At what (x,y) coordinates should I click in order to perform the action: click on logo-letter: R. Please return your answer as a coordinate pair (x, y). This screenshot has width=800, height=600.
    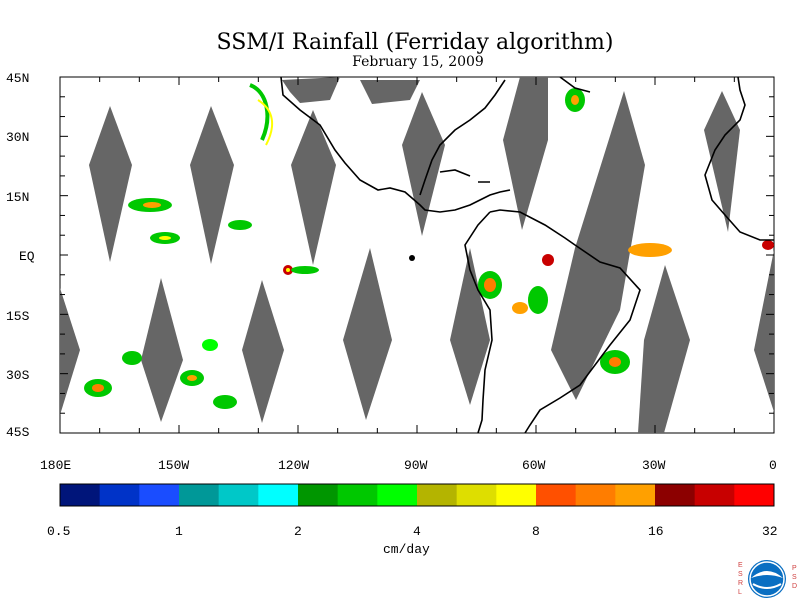
    Looking at the image, I should click on (740, 583).